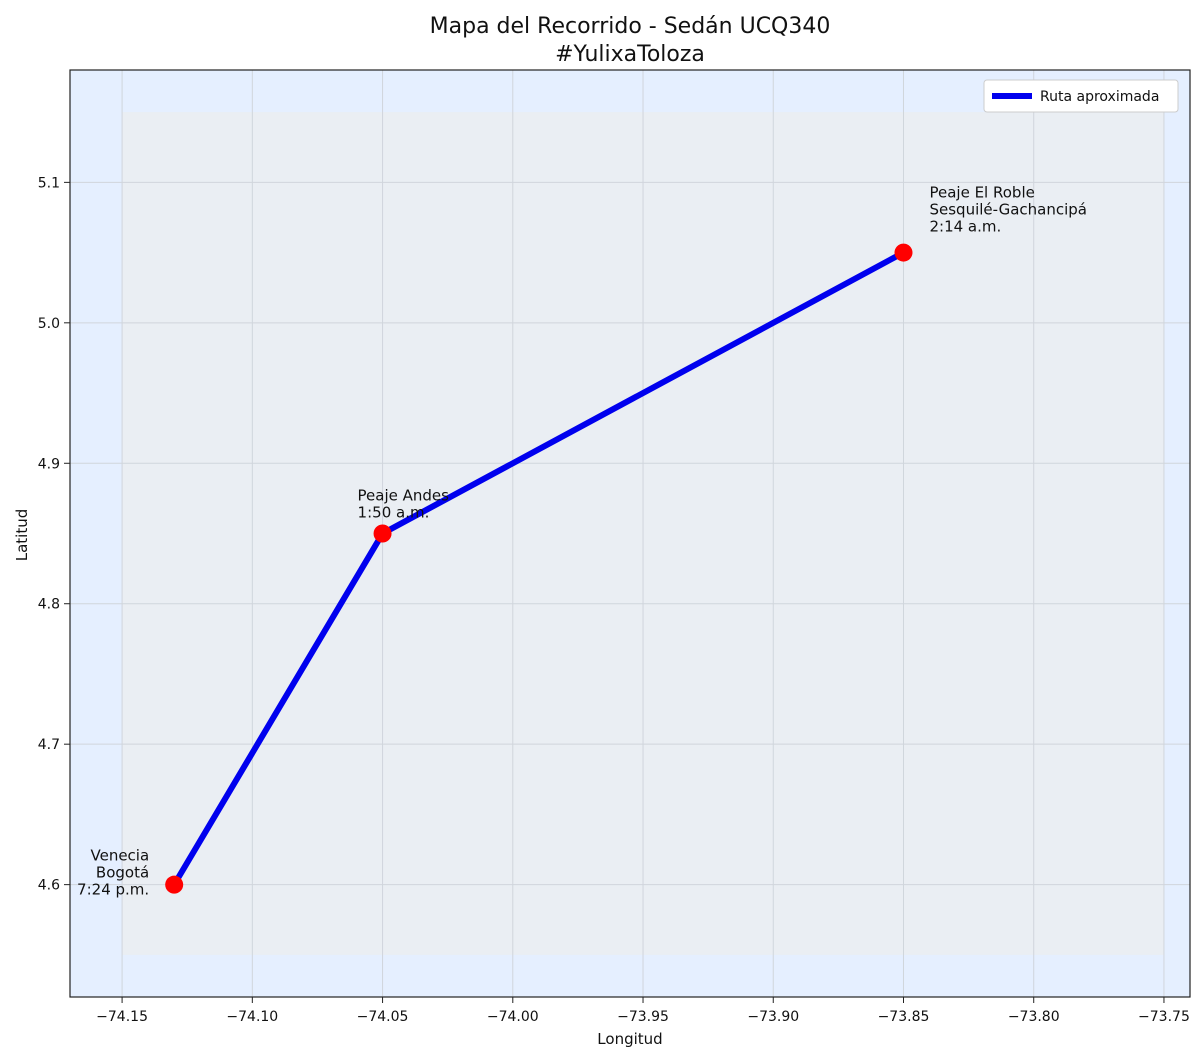 Image resolution: width=1200 pixels, height=1060 pixels. What do you see at coordinates (1164, 1017) in the screenshot?
I see `x-tick-label: −73.75` at bounding box center [1164, 1017].